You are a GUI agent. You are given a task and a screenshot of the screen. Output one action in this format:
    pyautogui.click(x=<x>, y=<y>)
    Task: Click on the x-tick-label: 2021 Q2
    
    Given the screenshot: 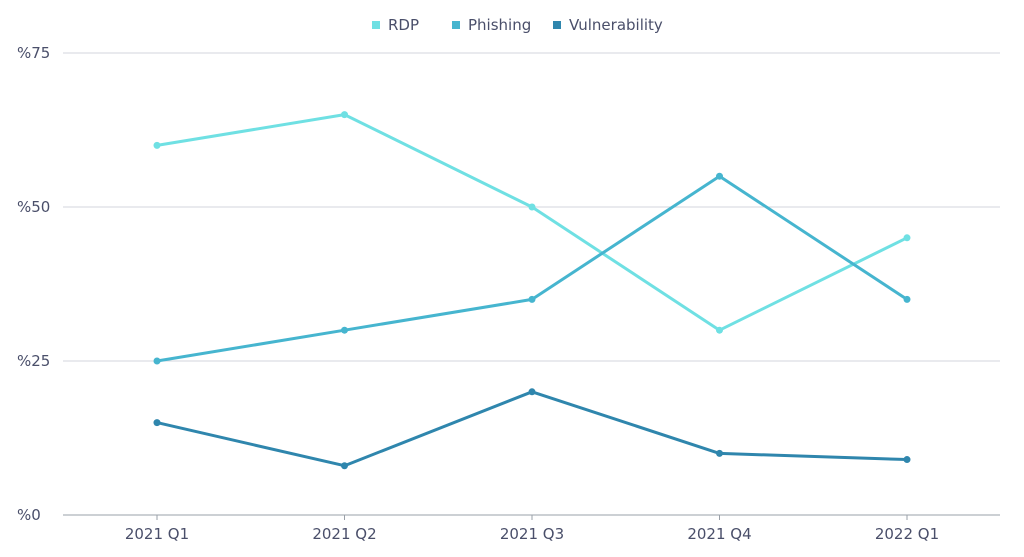 What is the action you would take?
    pyautogui.click(x=344, y=534)
    